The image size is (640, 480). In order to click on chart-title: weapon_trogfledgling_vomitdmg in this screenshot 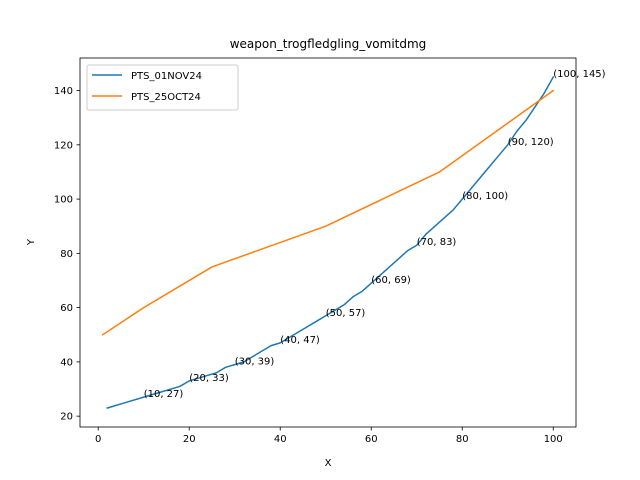, I will do `click(328, 44)`.